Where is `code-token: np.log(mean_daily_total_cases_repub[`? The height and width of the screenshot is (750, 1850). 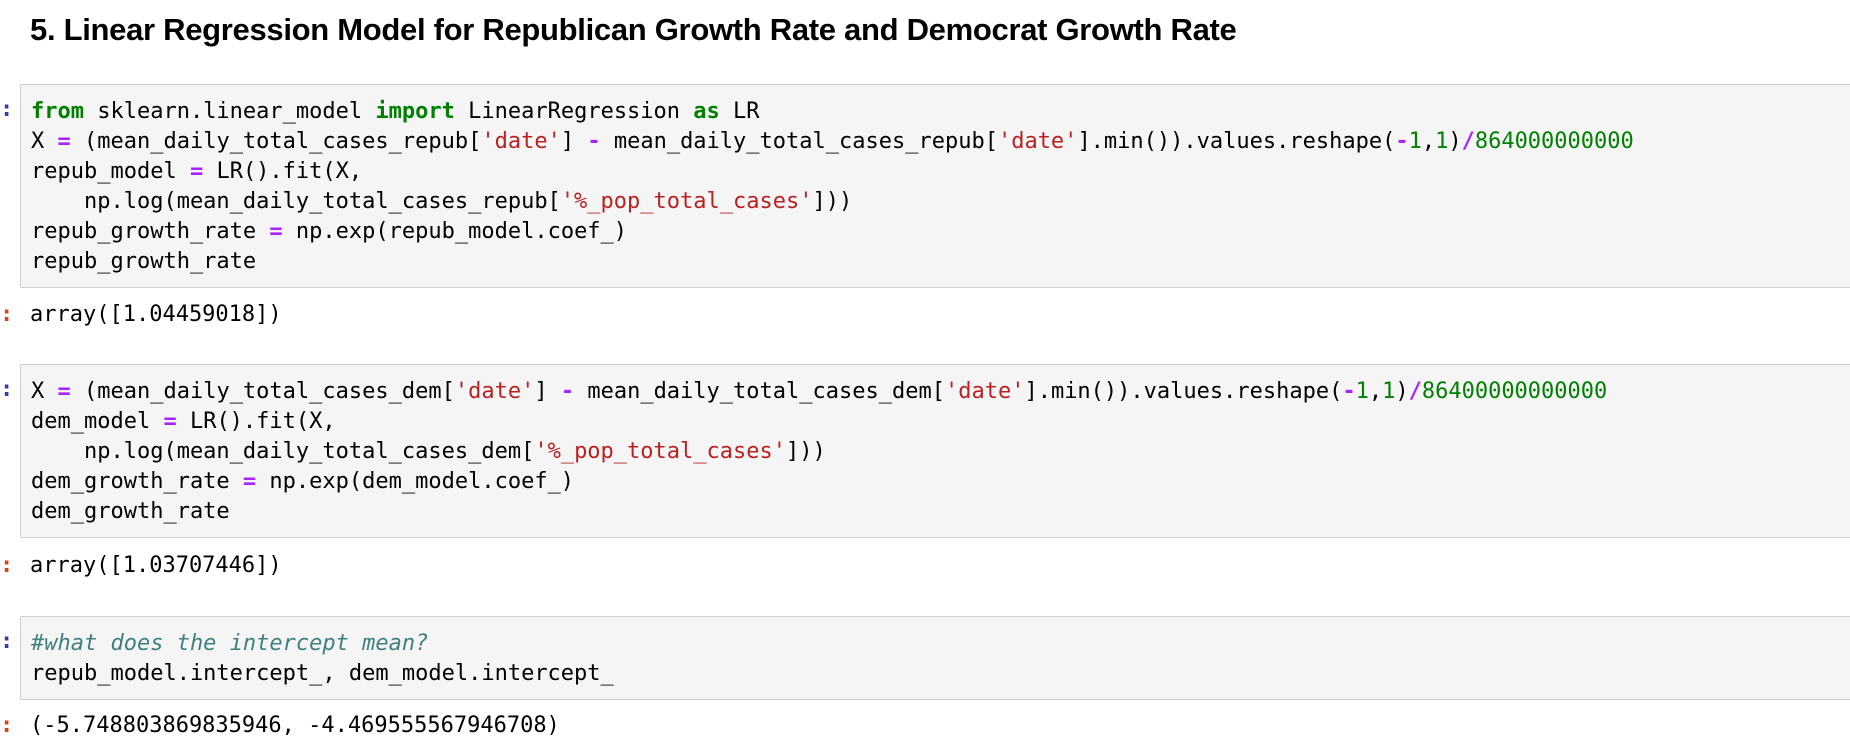
code-token: np.log(mean_daily_total_cases_repub[ is located at coordinates (296, 201).